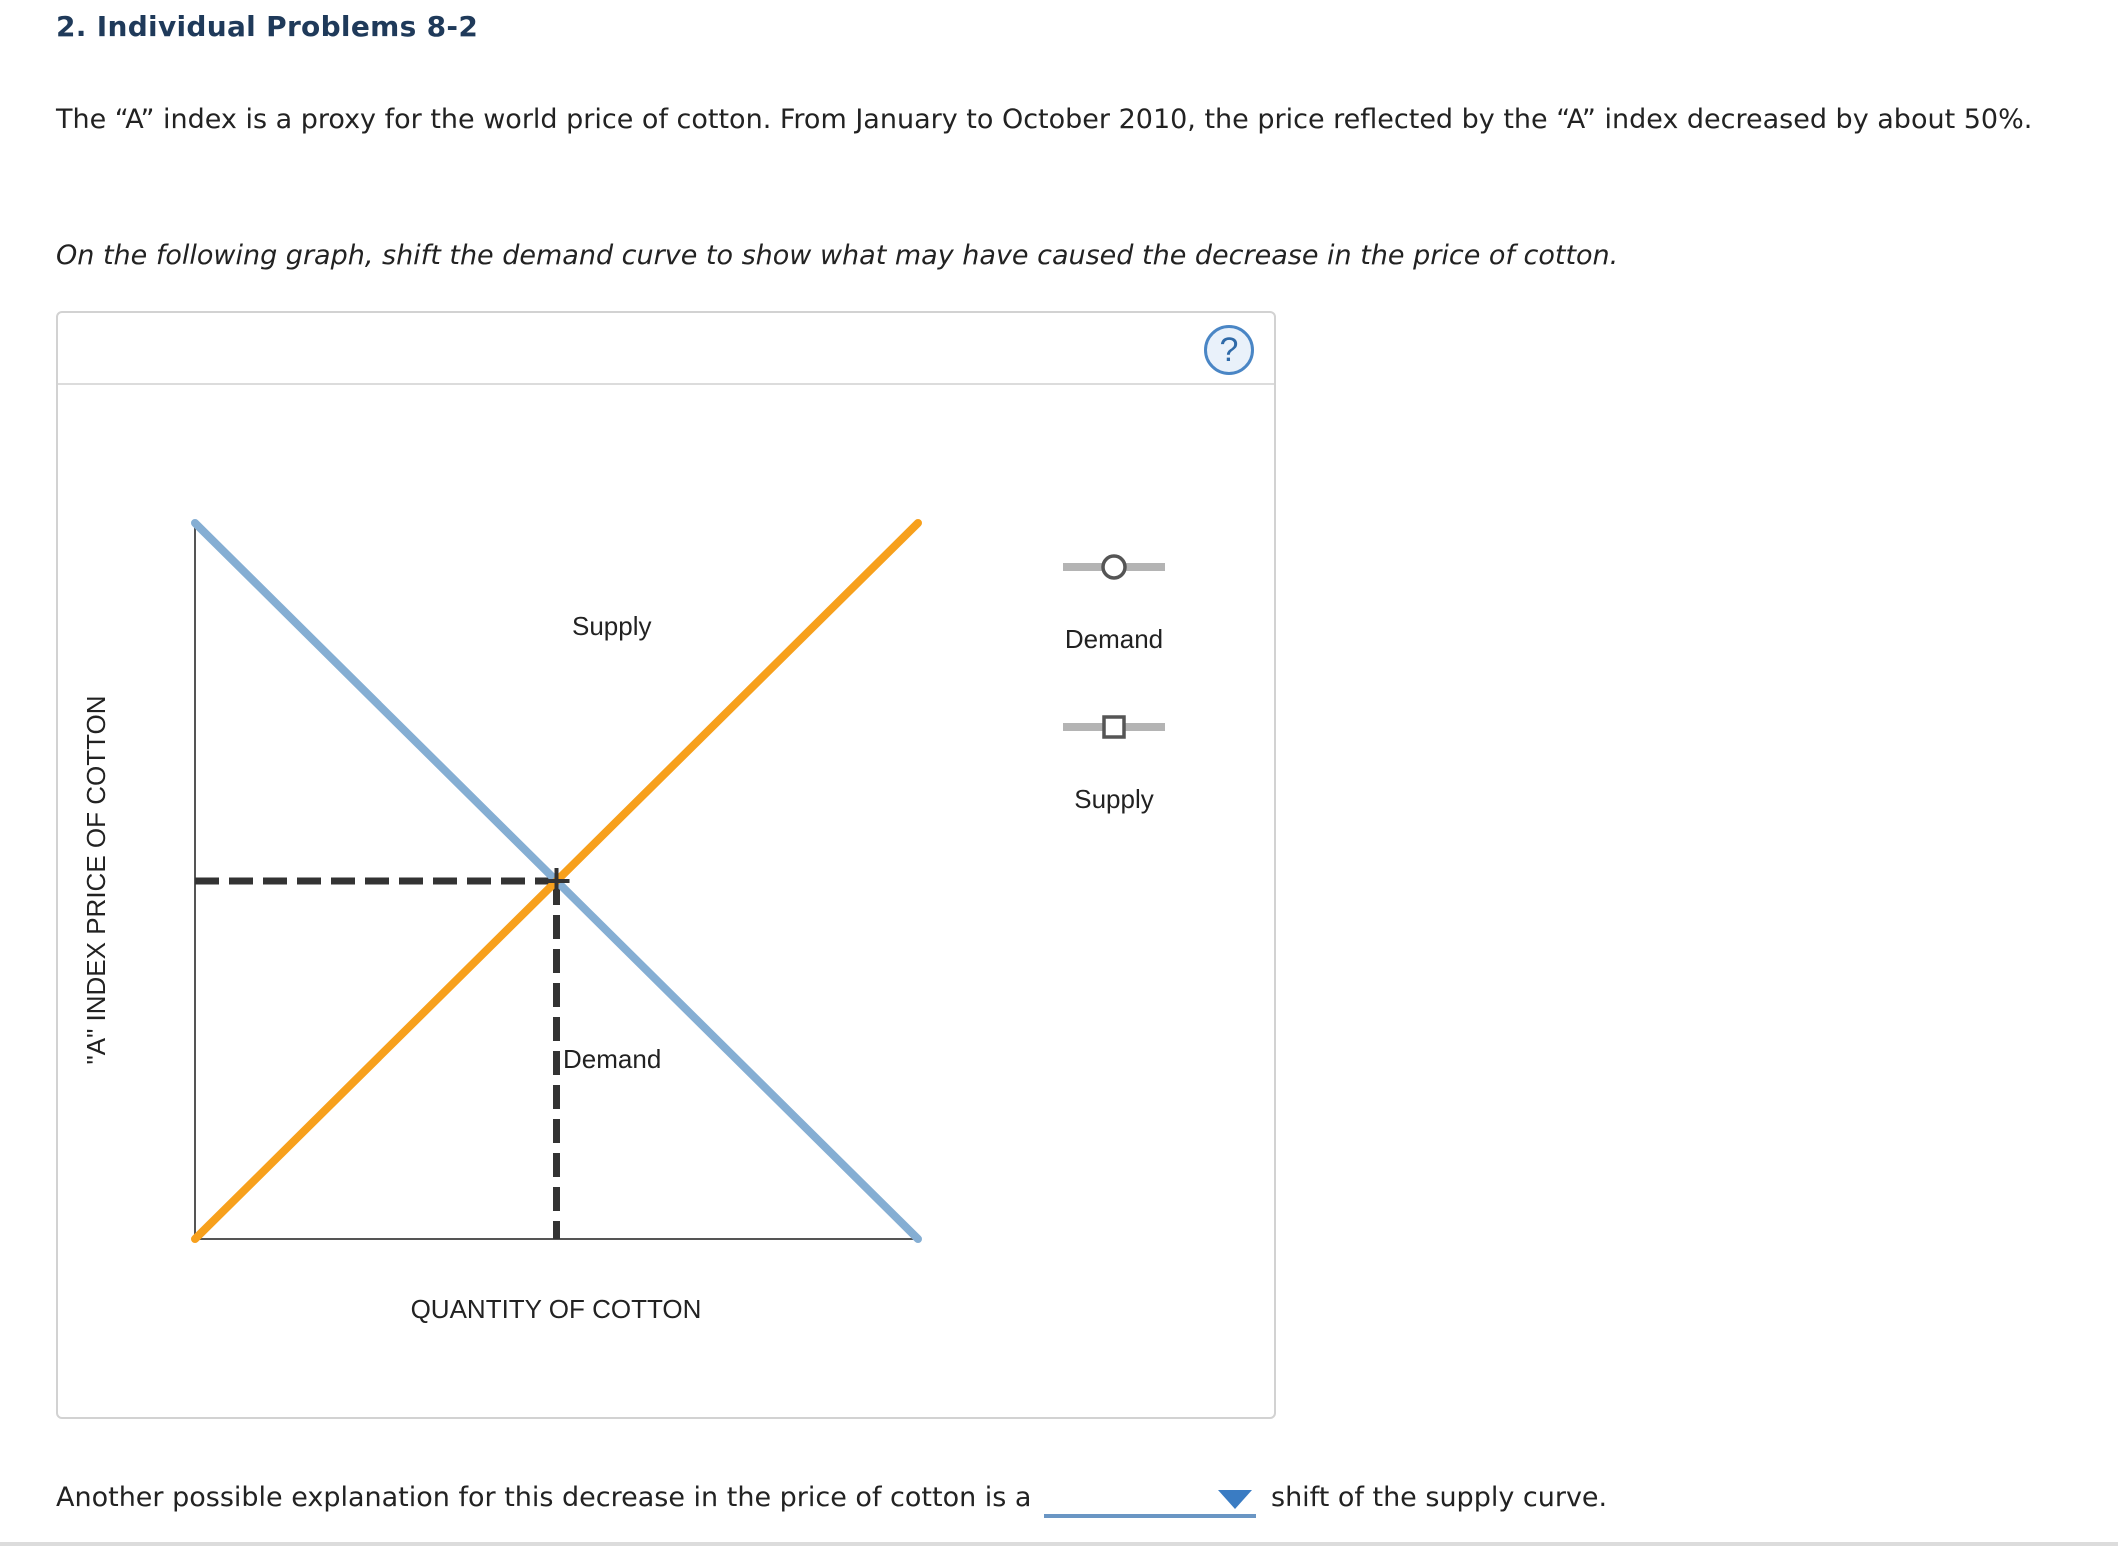 The width and height of the screenshot is (2118, 1546). What do you see at coordinates (1114, 764) in the screenshot?
I see `supply-tool: Supply` at bounding box center [1114, 764].